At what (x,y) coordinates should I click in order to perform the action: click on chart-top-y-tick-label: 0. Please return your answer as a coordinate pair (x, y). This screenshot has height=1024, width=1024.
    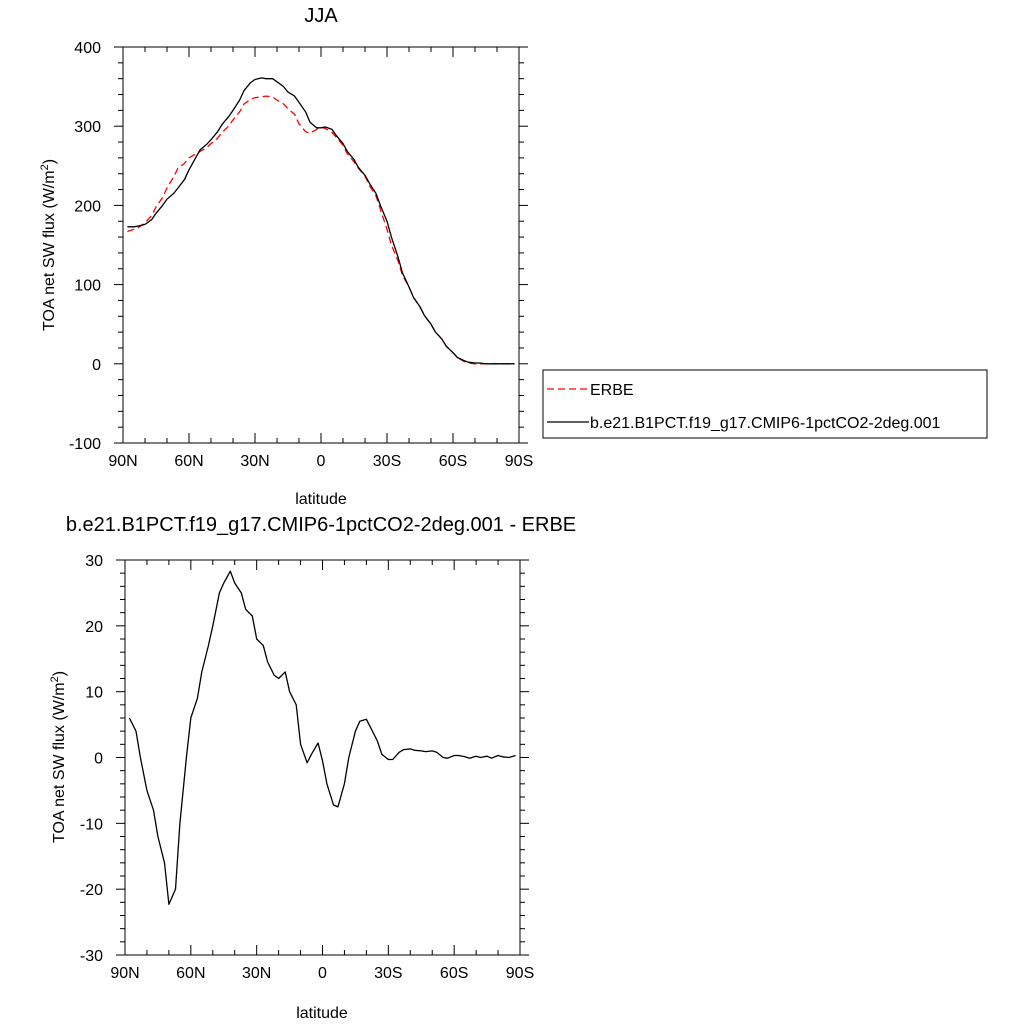
    Looking at the image, I should click on (96, 365).